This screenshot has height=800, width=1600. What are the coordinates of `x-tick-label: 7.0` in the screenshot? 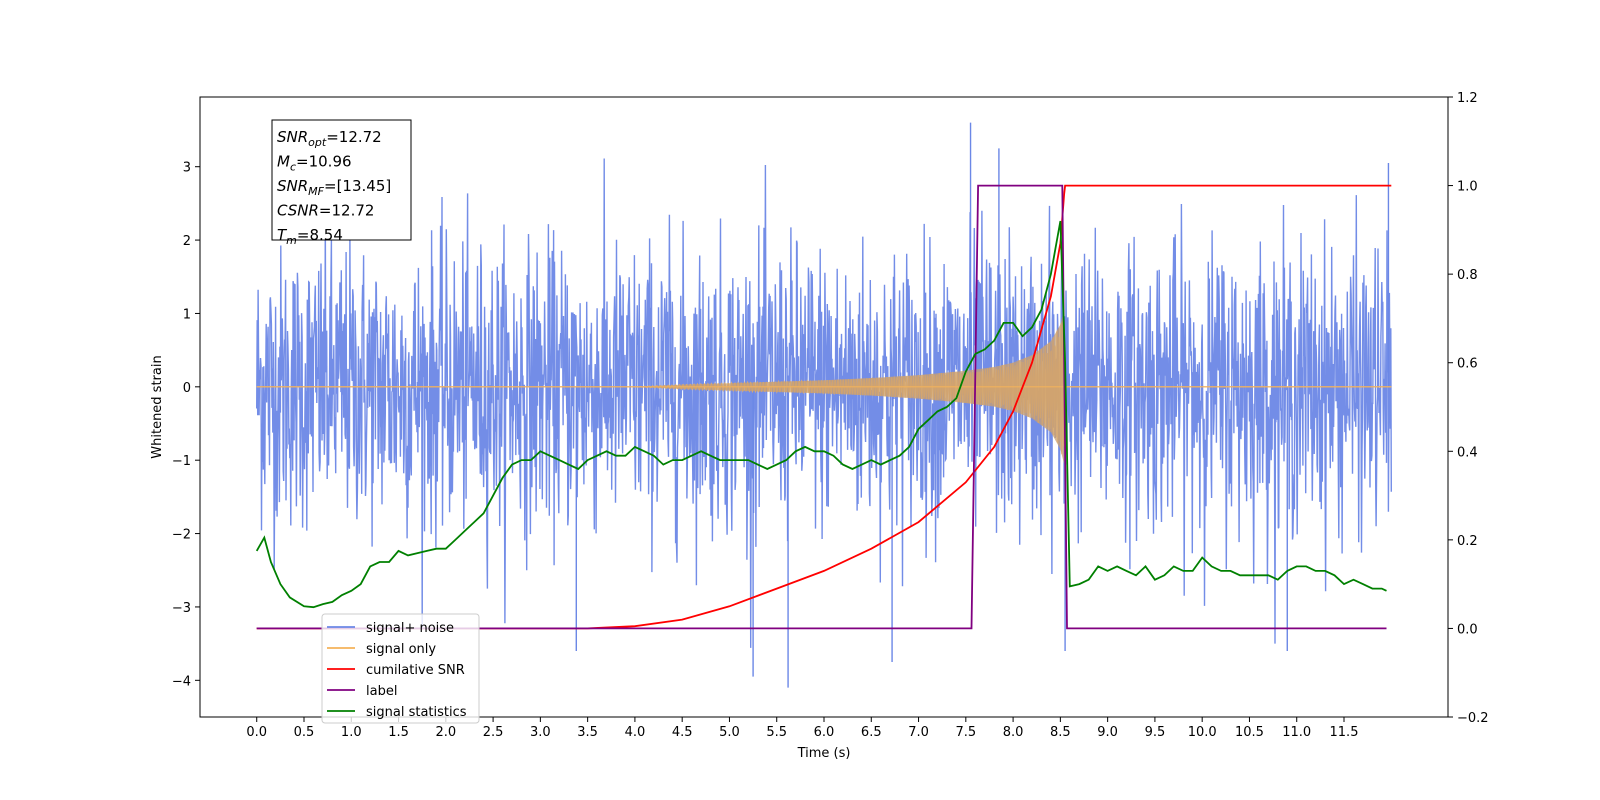 It's located at (918, 732).